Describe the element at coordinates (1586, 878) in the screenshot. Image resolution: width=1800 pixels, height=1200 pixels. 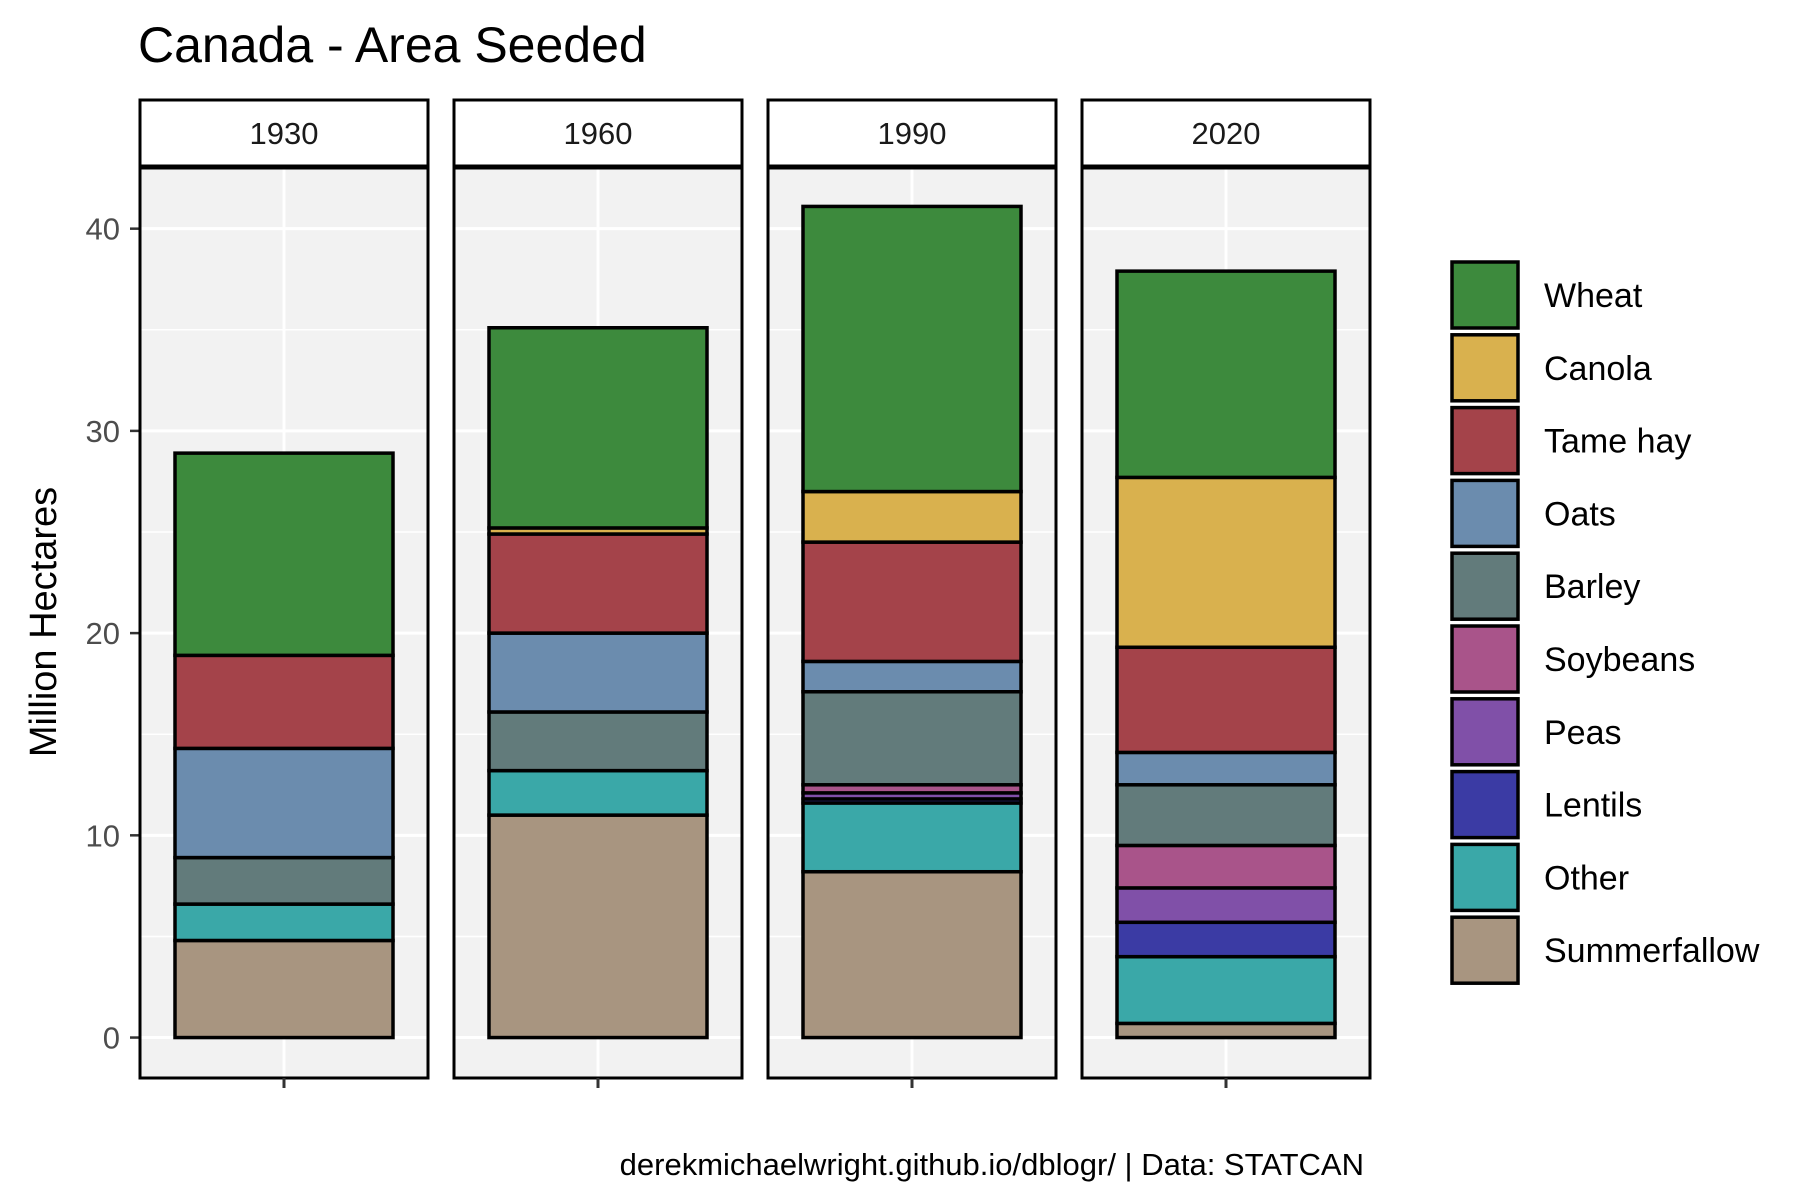
I see `legend-label: Other` at that location.